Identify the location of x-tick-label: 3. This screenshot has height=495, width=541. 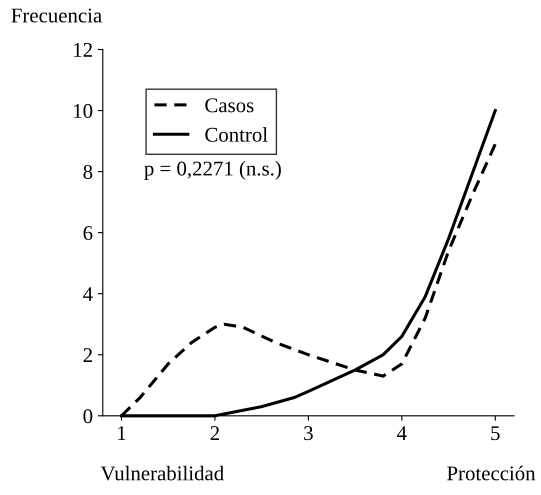
(308, 433).